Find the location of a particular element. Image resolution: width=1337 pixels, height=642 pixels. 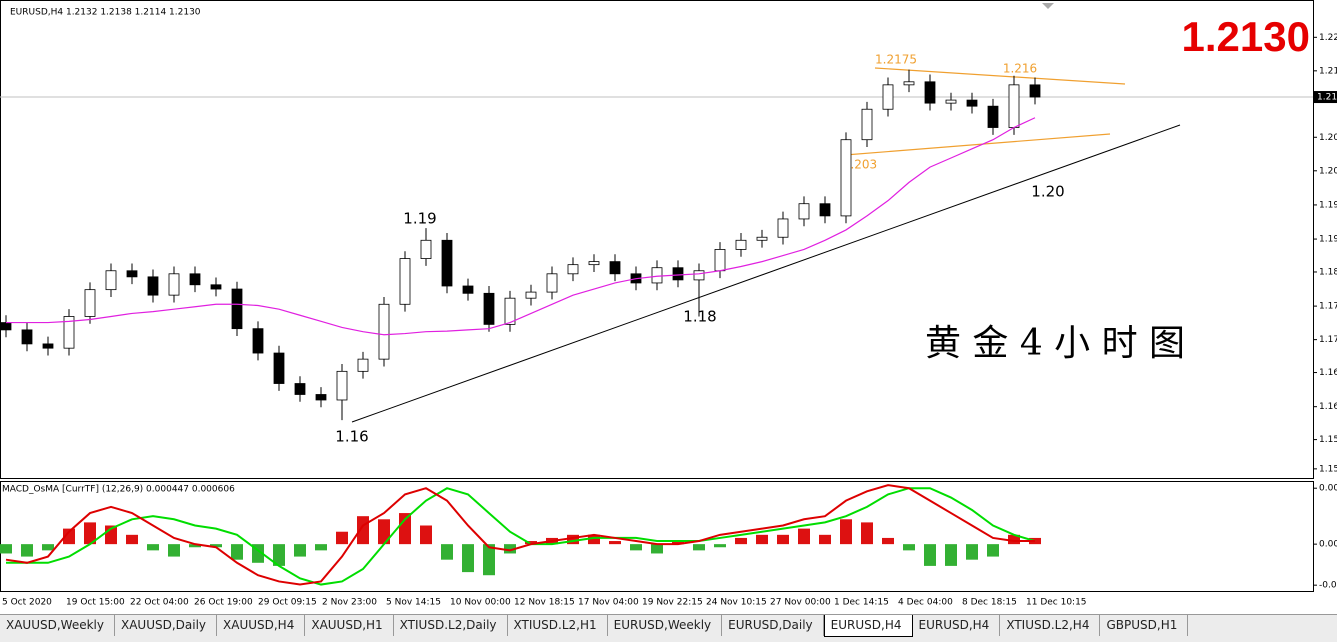

tab: EURUSD,Weekly is located at coordinates (665, 625).